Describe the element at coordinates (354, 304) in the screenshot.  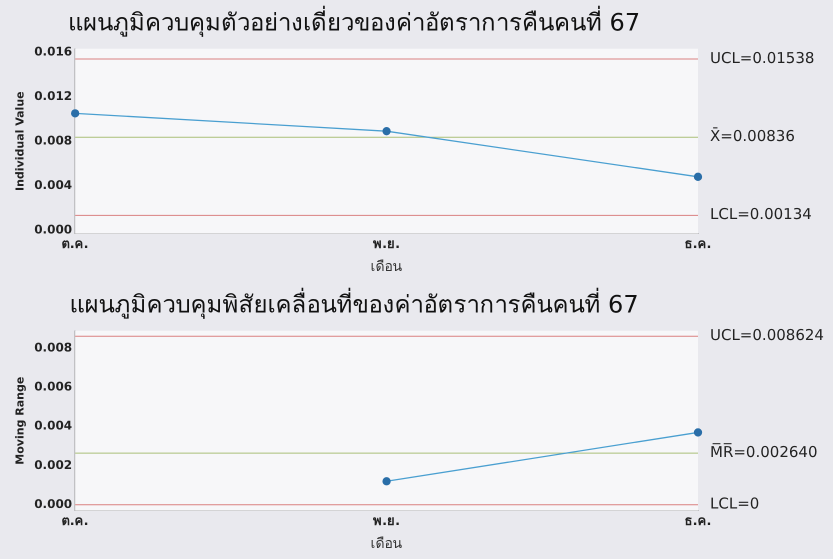
I see `chart-title: แผนภูมิควบคุมพิสัยเคลื่อนที่ของค่าอัตราการคืนคนที่ 67` at that location.